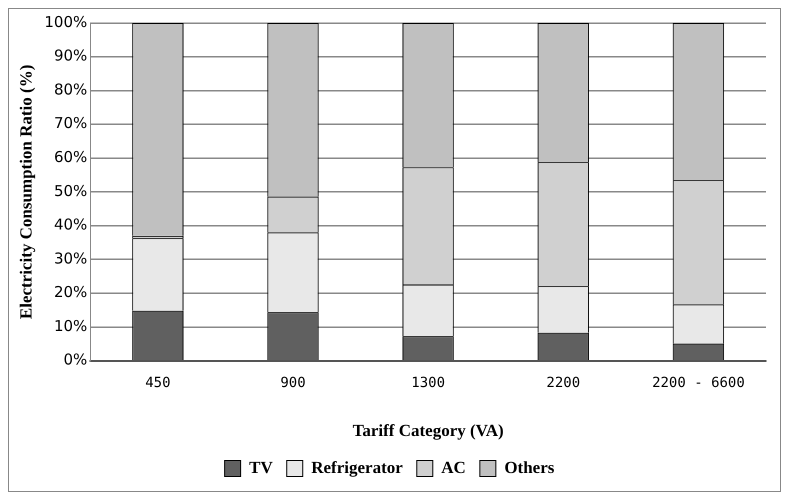 This screenshot has width=787, height=498. Describe the element at coordinates (71, 157) in the screenshot. I see `y-tick-label: 60%` at that location.